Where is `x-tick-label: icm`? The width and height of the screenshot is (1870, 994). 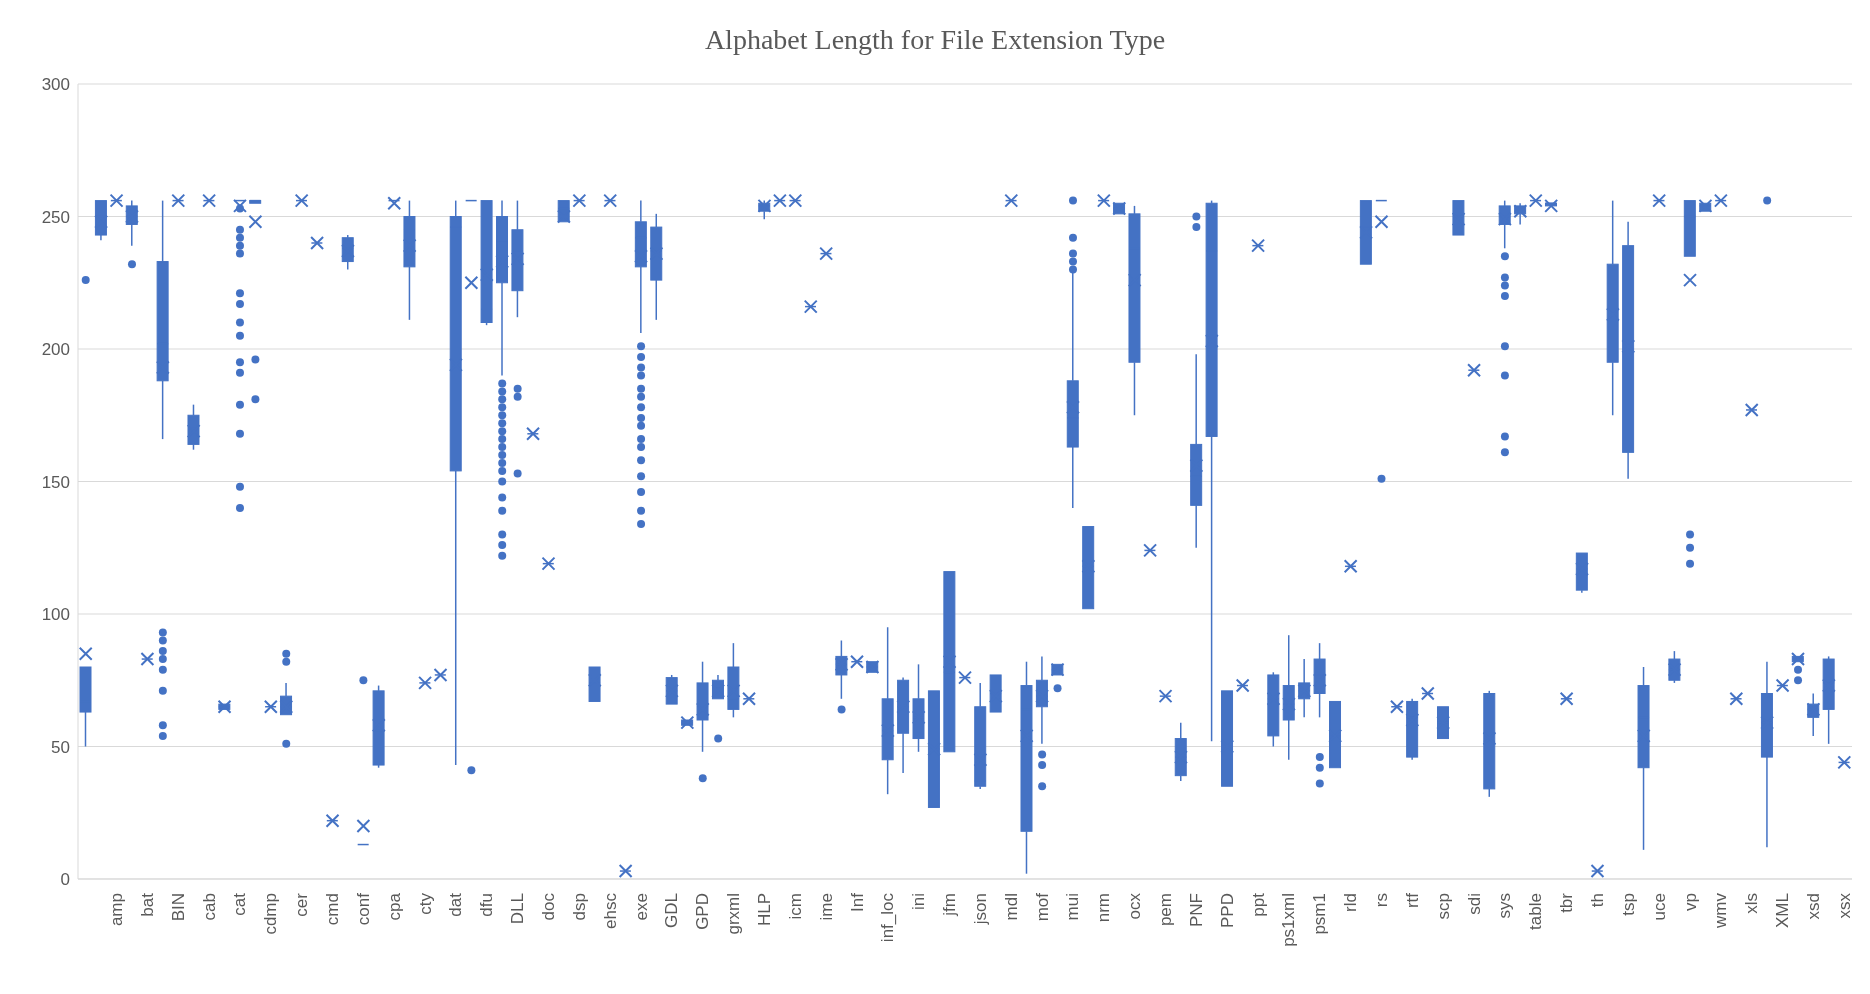
x-tick-label: icm is located at coordinates (795, 906).